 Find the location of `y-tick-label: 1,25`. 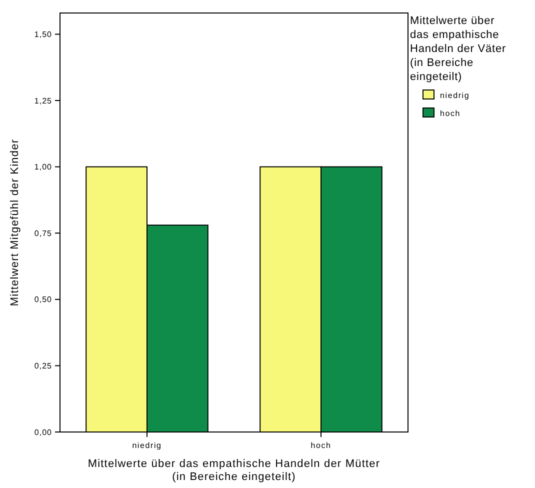

y-tick-label: 1,25 is located at coordinates (43, 101).